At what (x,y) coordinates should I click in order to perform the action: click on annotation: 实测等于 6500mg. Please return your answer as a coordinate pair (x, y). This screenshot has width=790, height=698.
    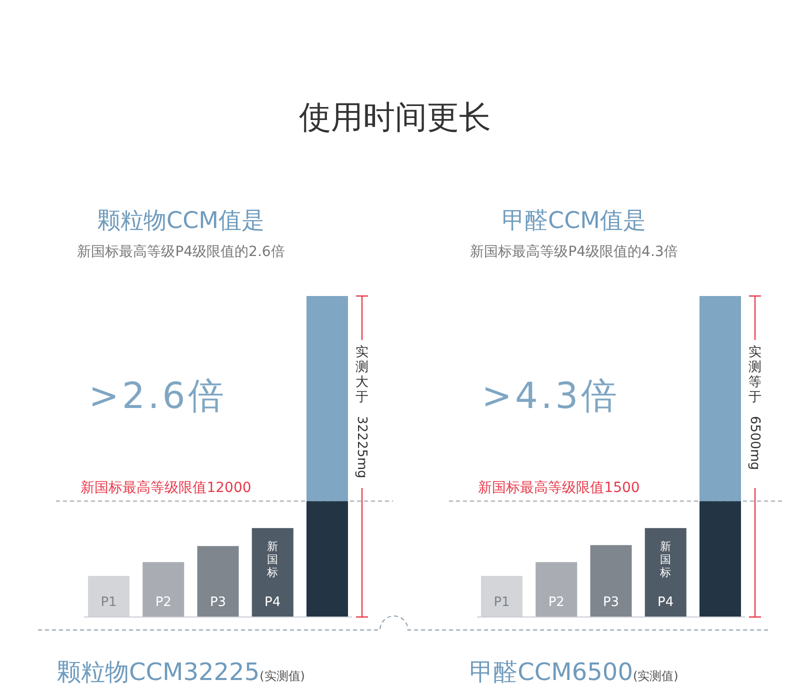
    Looking at the image, I should click on (754, 407).